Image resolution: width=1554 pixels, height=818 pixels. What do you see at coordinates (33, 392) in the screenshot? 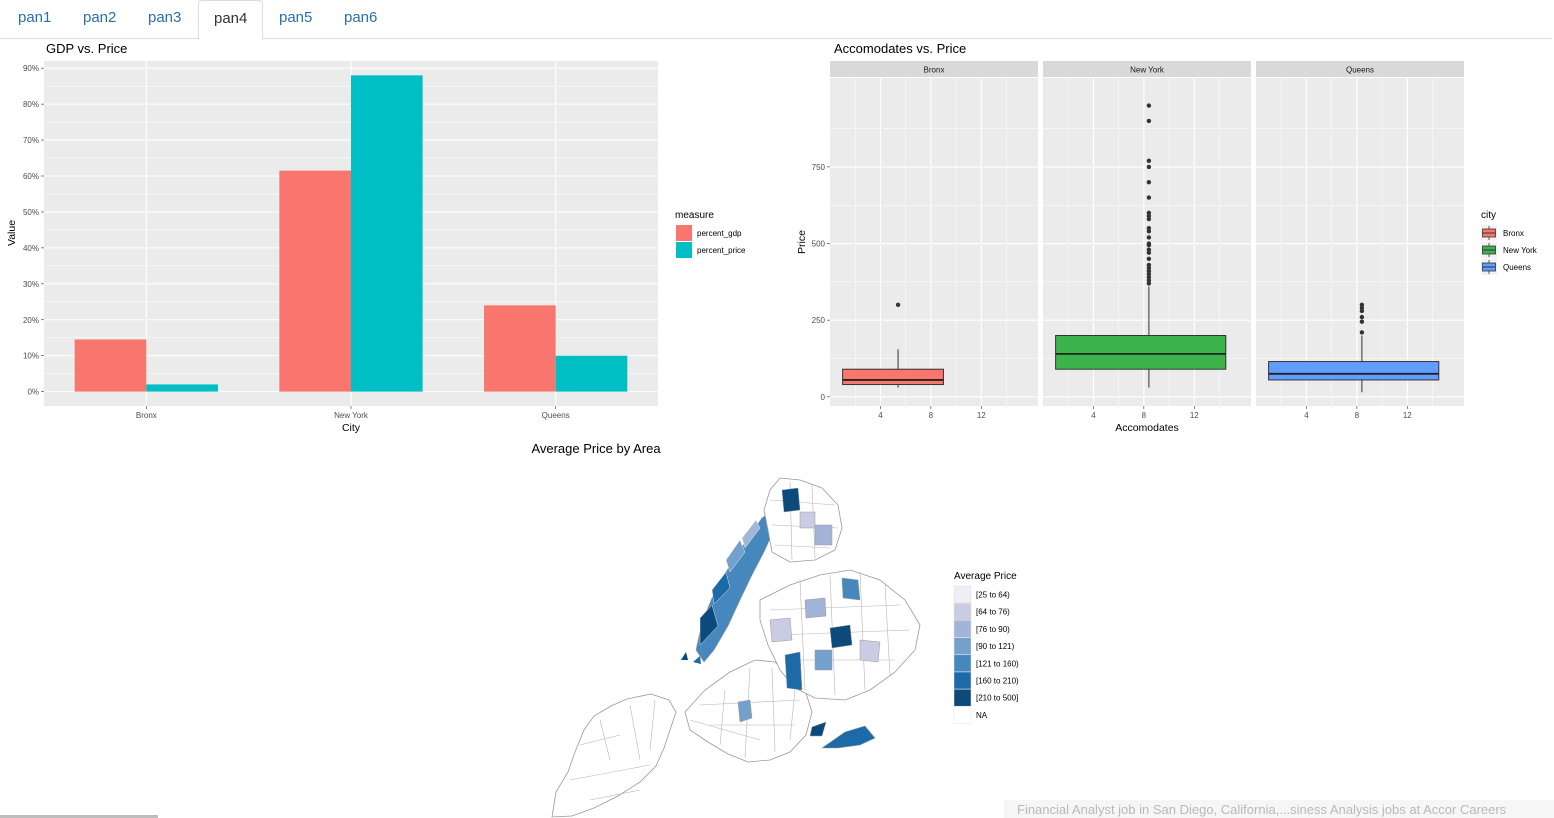
I see `bar-ytick-label: 0%` at bounding box center [33, 392].